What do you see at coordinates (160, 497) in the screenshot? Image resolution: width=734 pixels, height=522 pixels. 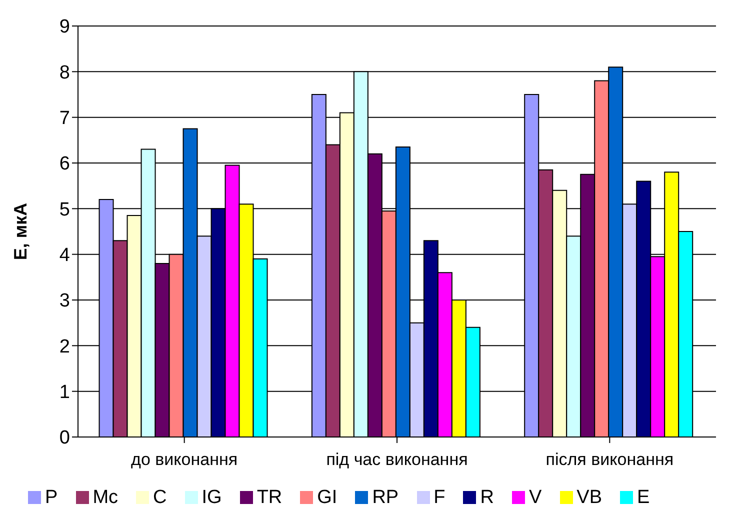 I see `legend-label: C` at bounding box center [160, 497].